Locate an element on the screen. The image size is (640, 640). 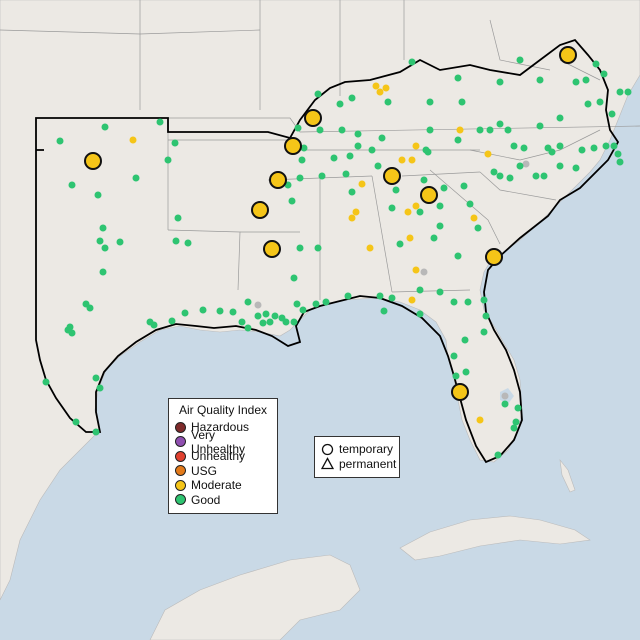
legend-item-hazardous: Hazardous is located at coordinates (223, 427).